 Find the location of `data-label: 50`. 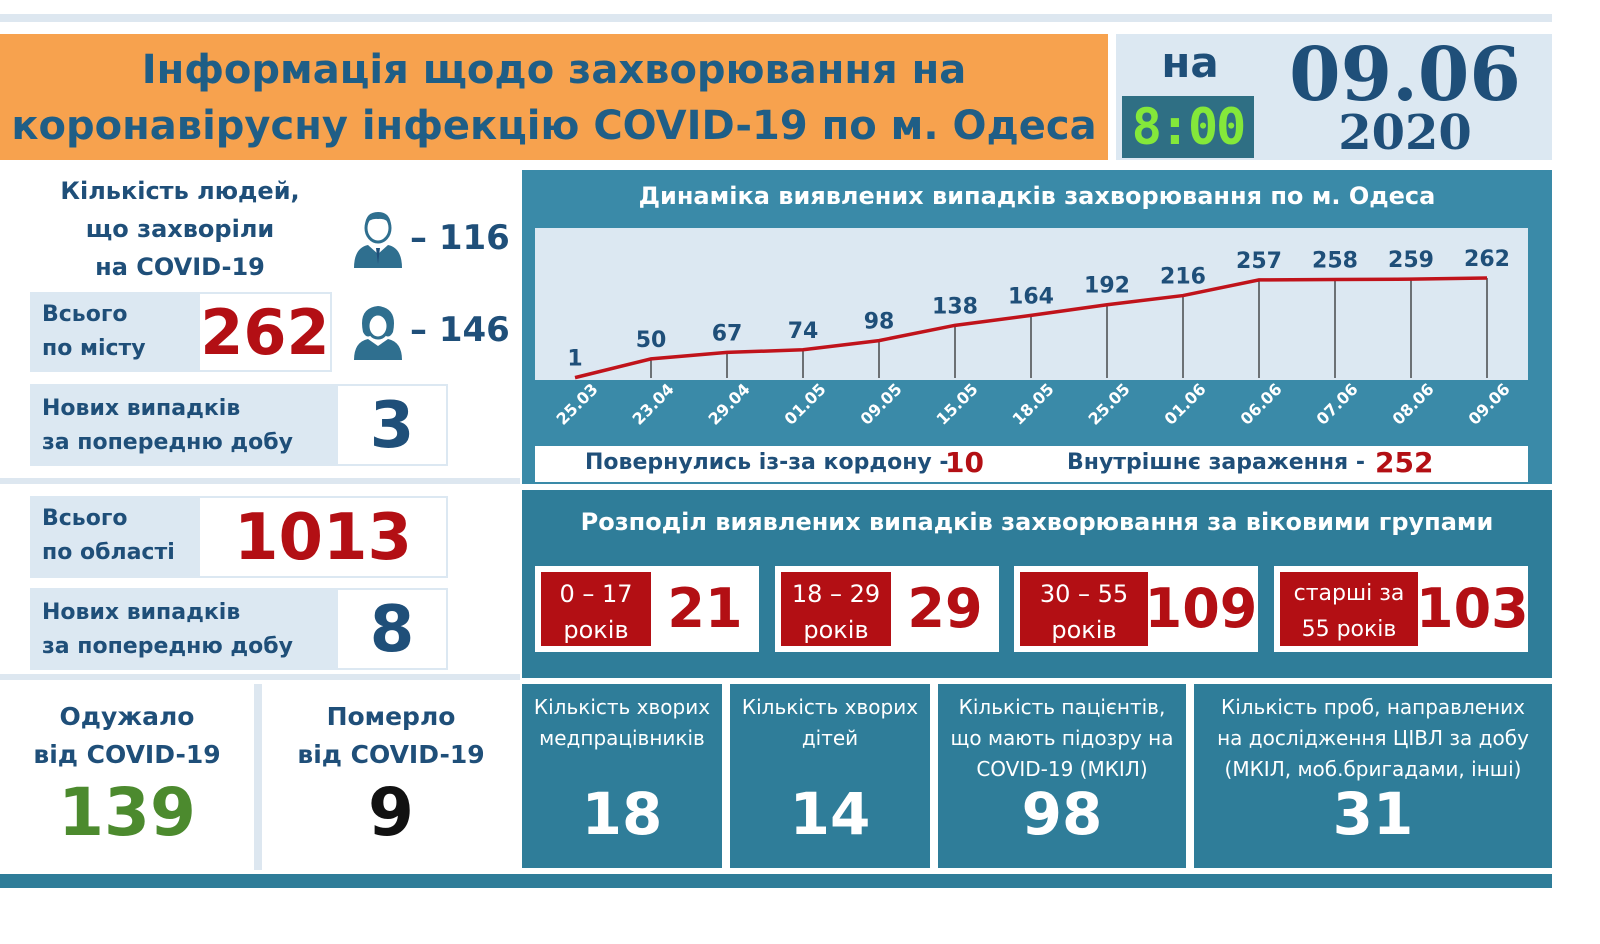

data-label: 50 is located at coordinates (651, 340).